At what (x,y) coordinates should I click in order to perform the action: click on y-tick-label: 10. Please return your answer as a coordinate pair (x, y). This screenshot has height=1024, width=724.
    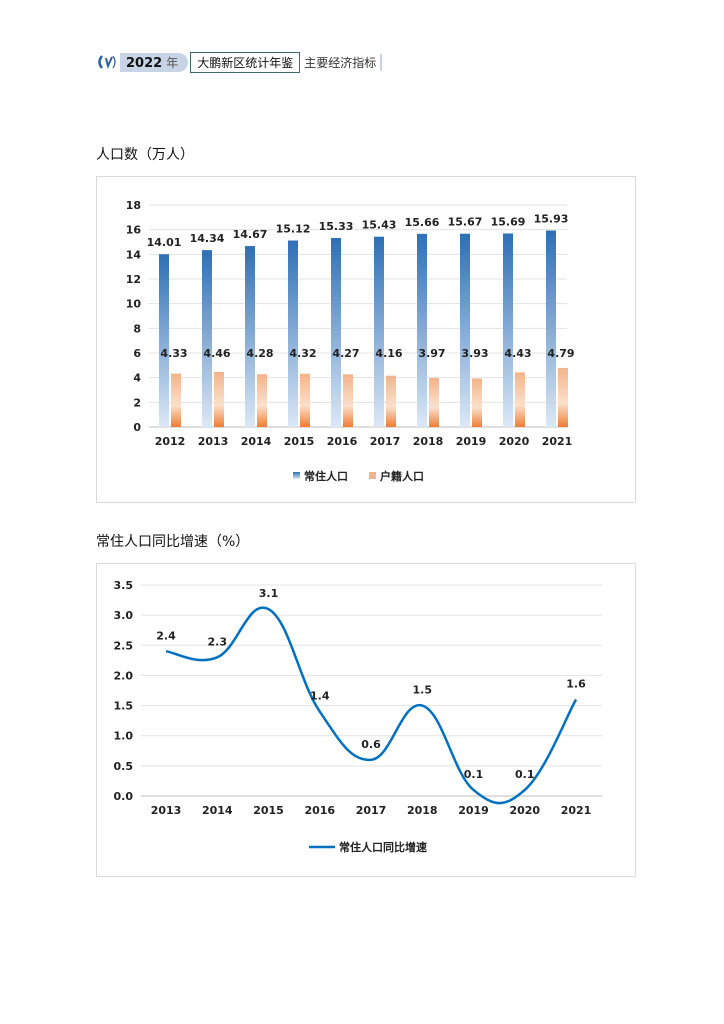
    Looking at the image, I should click on (134, 304).